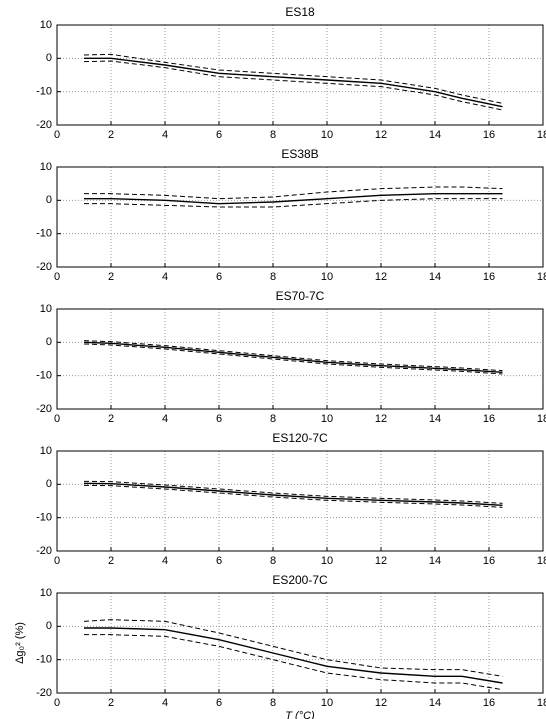  What do you see at coordinates (300, 296) in the screenshot?
I see `chart-title: ES70-7C` at bounding box center [300, 296].